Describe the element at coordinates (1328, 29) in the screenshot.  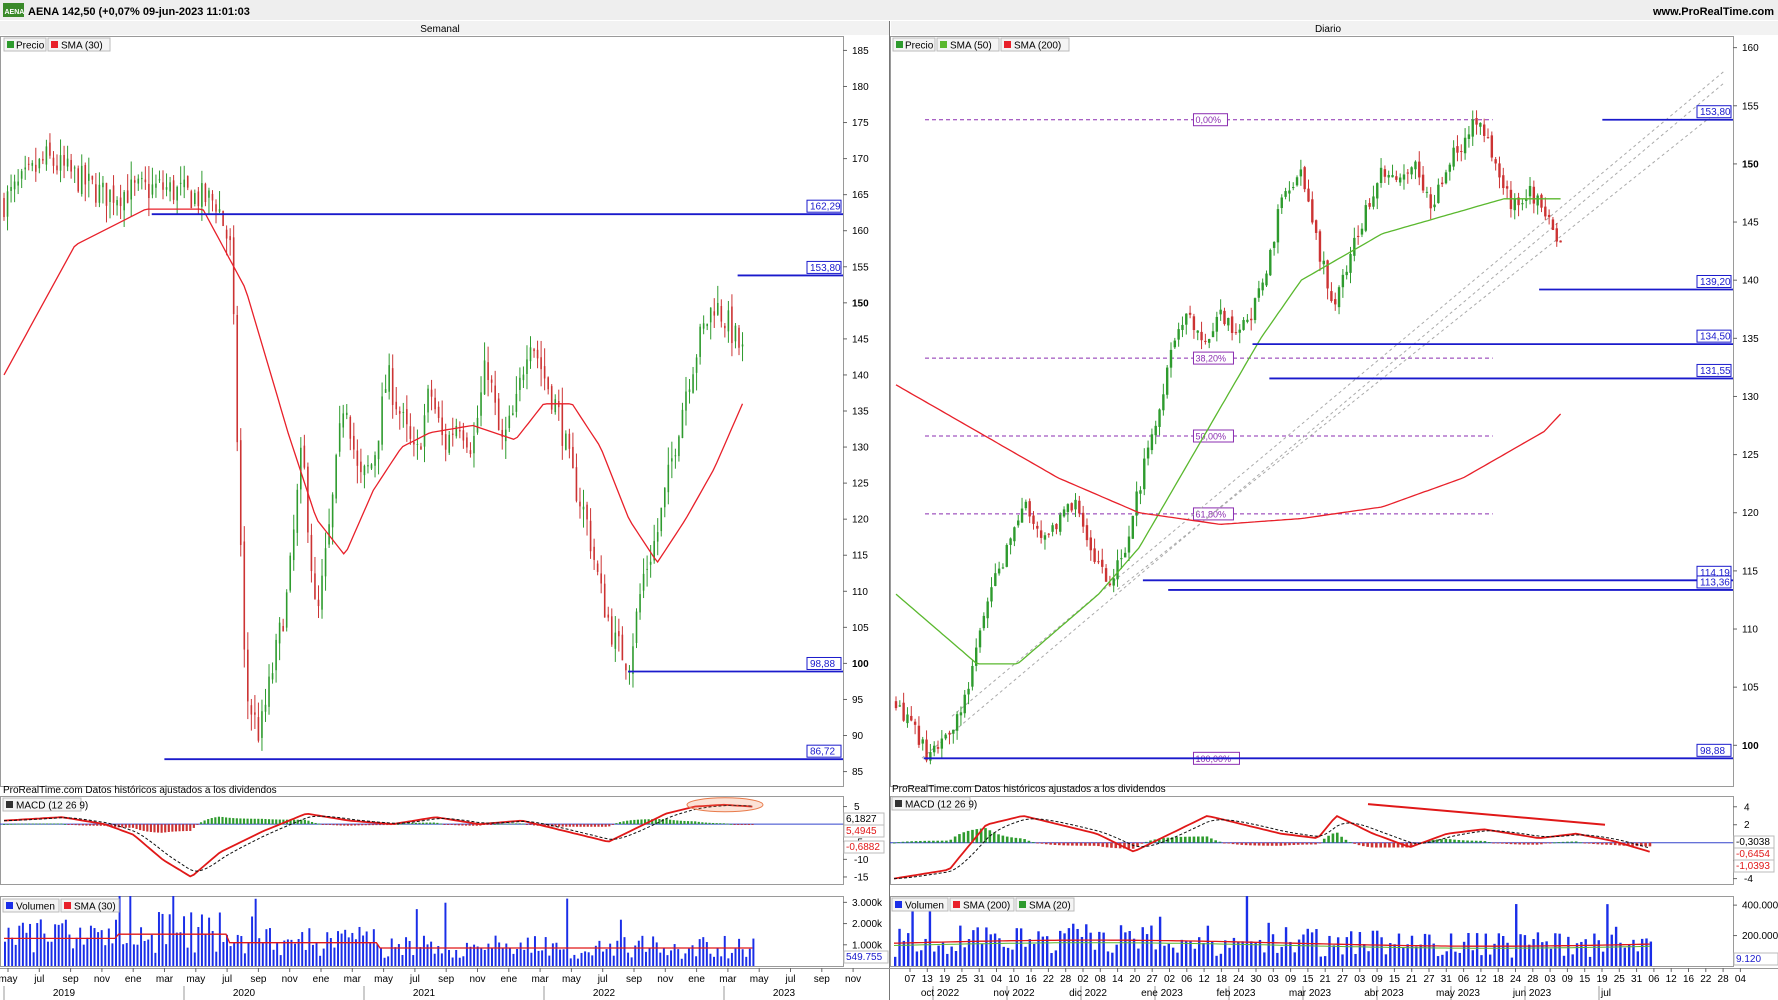
I see `daily-panel-title: Diario` at that location.